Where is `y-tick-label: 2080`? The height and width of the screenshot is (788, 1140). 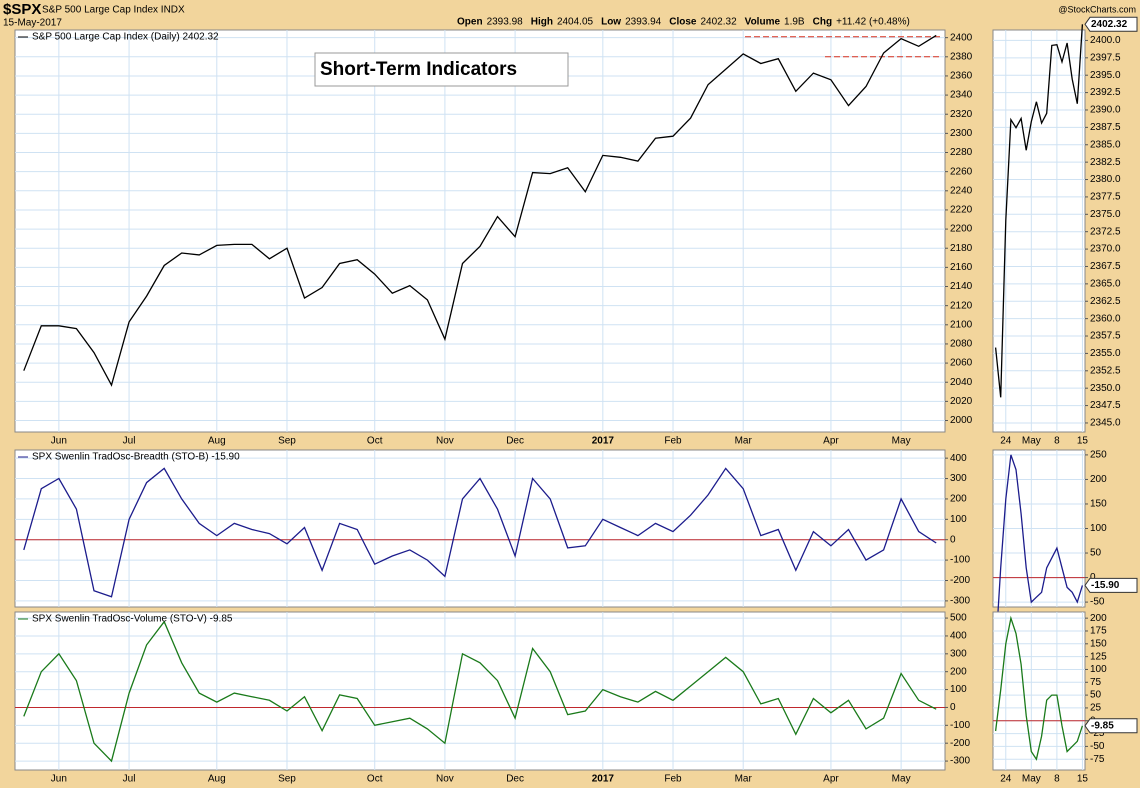
y-tick-label: 2080 is located at coordinates (961, 344).